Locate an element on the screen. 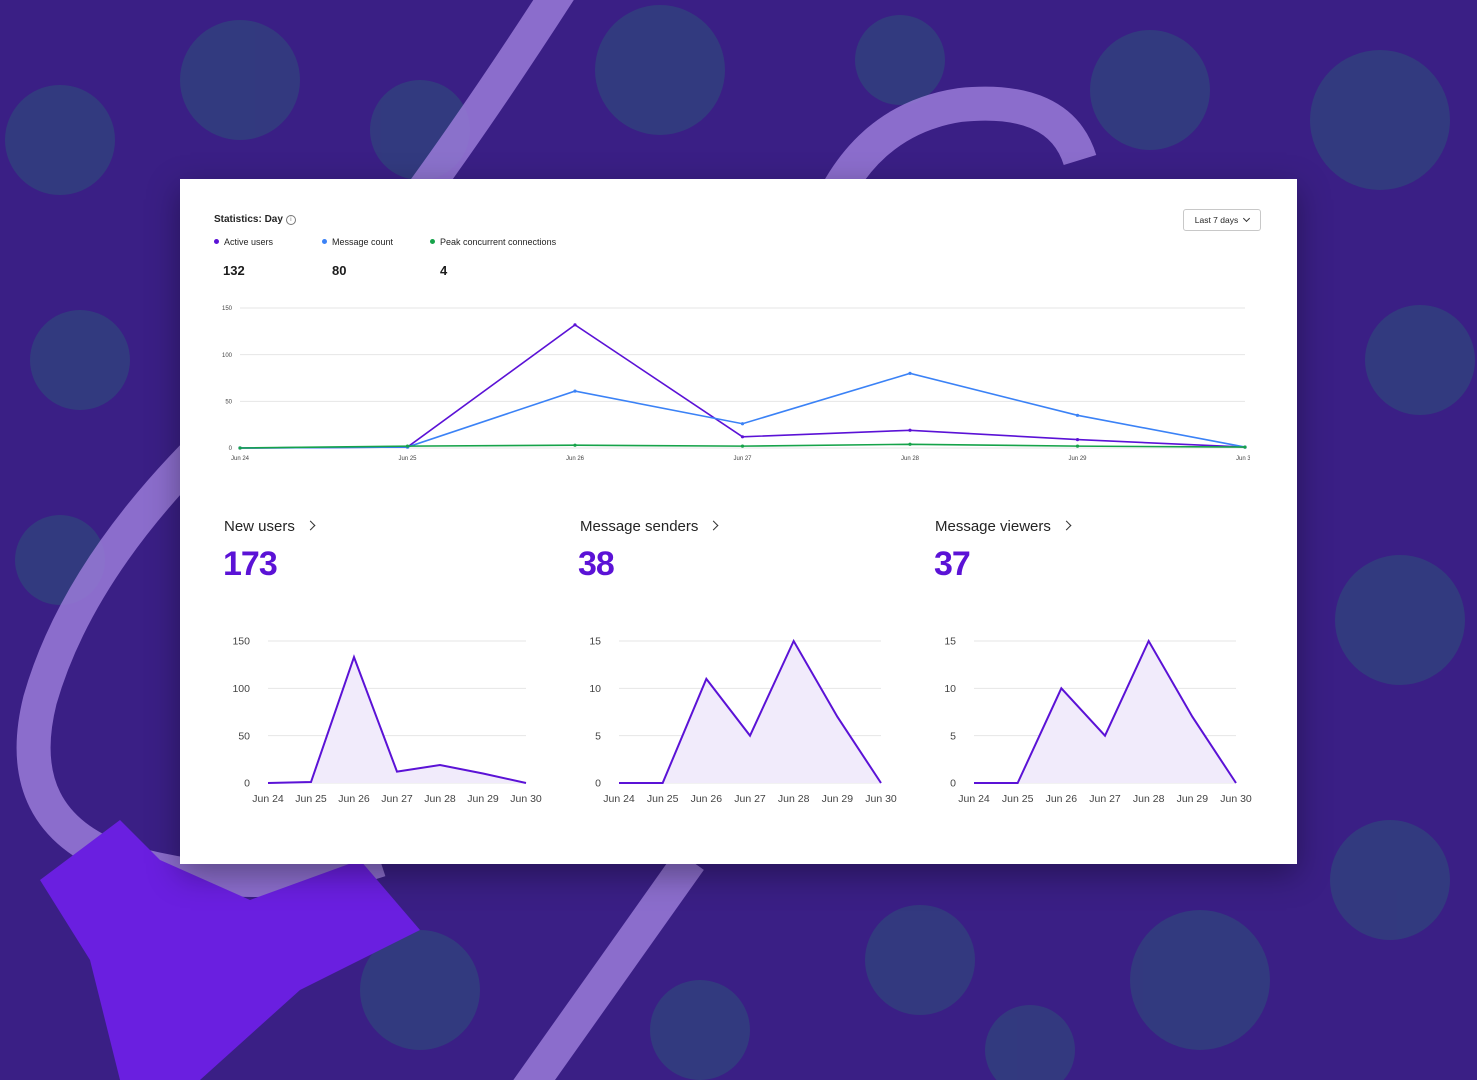 This screenshot has width=1477, height=1080. legend-message-count: Message count is located at coordinates (357, 242).